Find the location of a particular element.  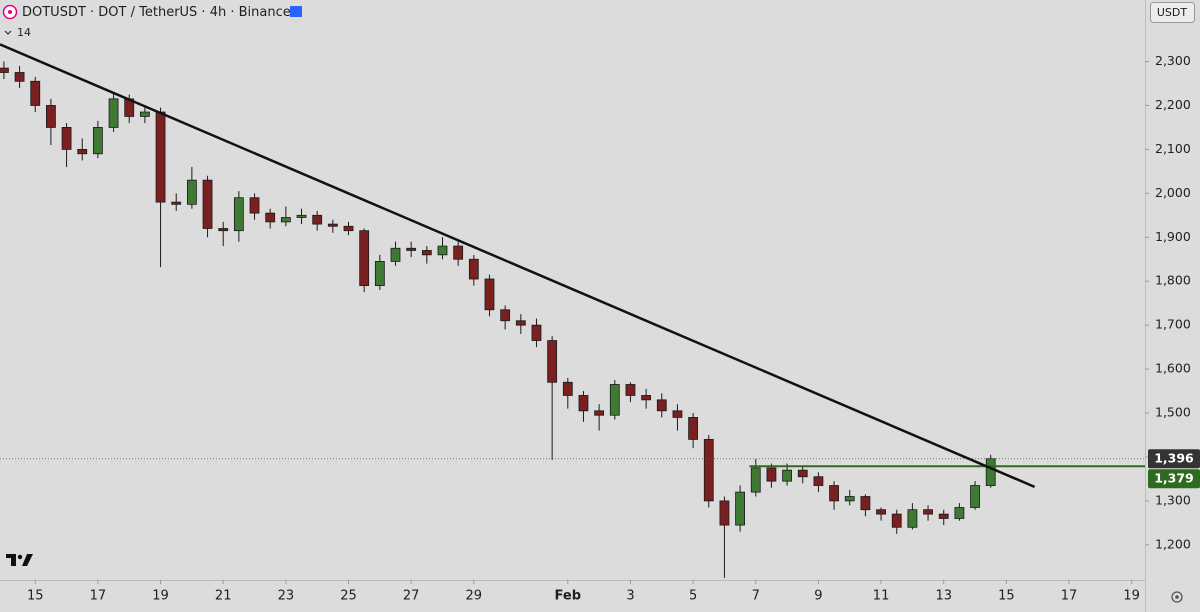

currency-button is located at coordinates (1172, 12).